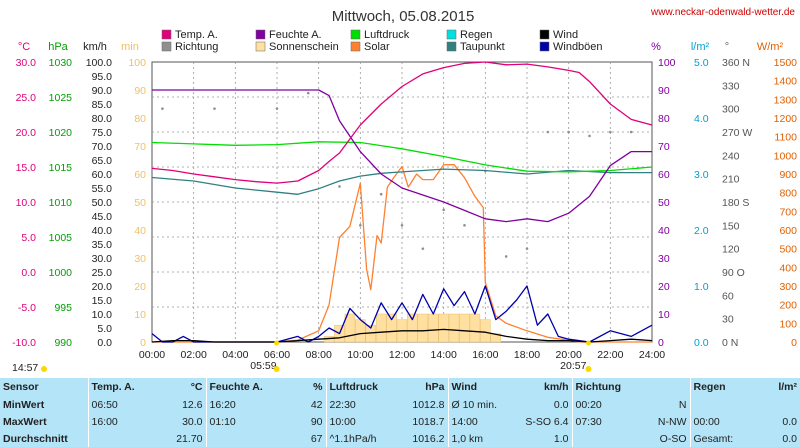 This screenshot has height=447, width=800. I want to click on pressure-tick: 1015, so click(61, 168).